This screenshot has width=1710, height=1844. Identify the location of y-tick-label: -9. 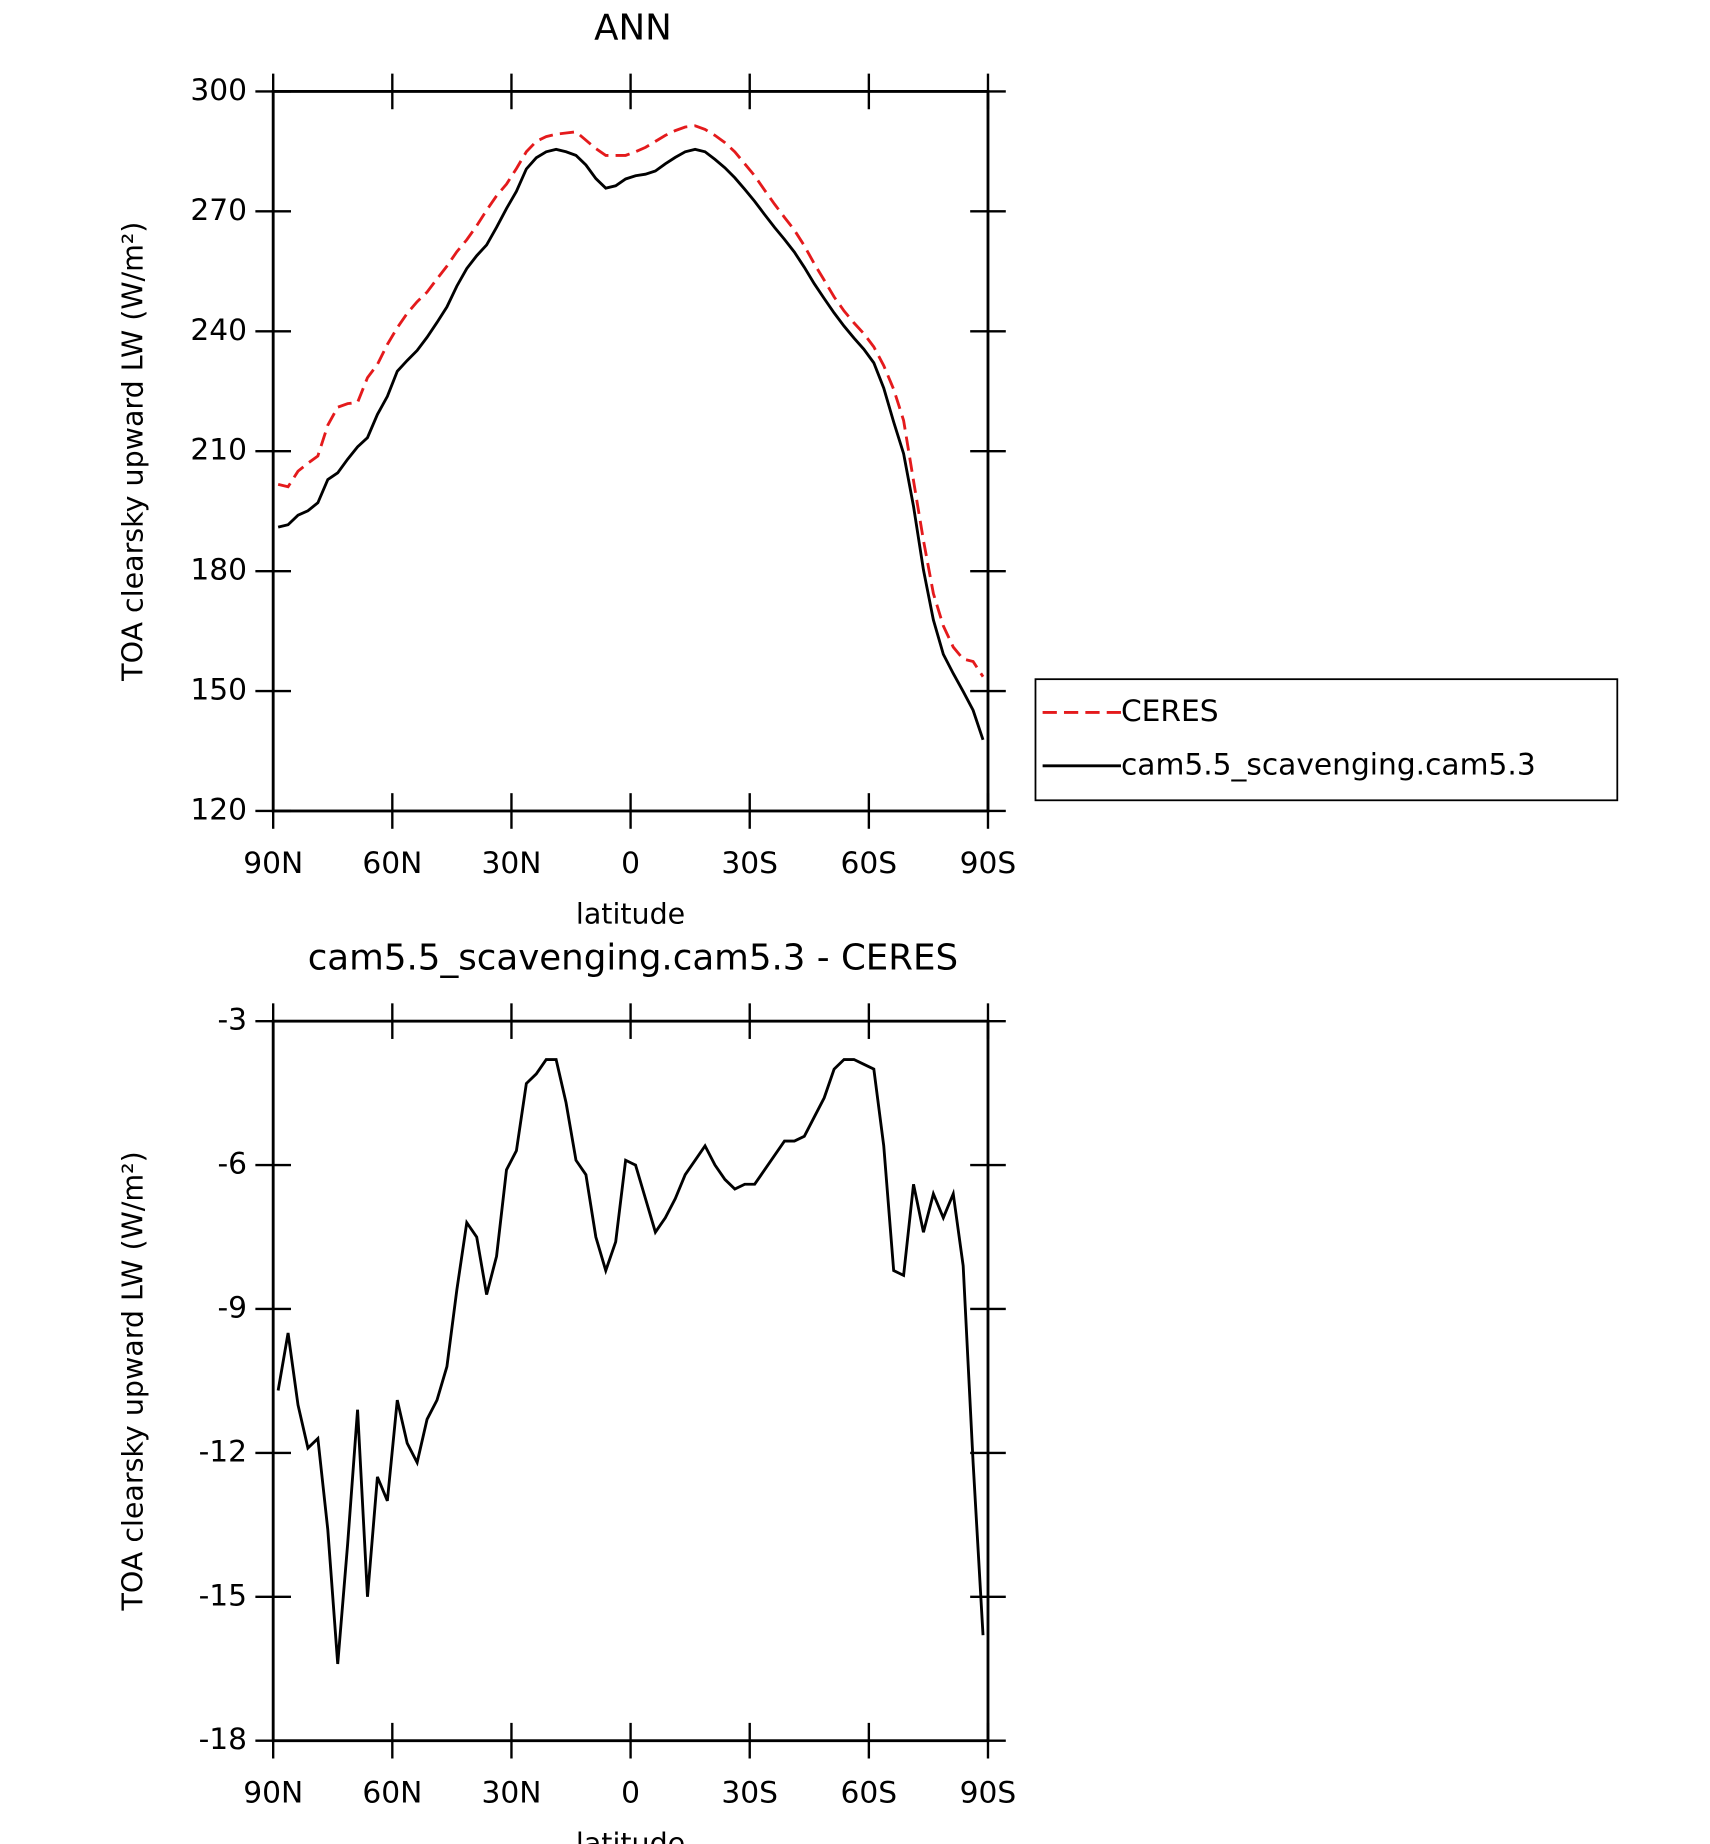
(232, 1306).